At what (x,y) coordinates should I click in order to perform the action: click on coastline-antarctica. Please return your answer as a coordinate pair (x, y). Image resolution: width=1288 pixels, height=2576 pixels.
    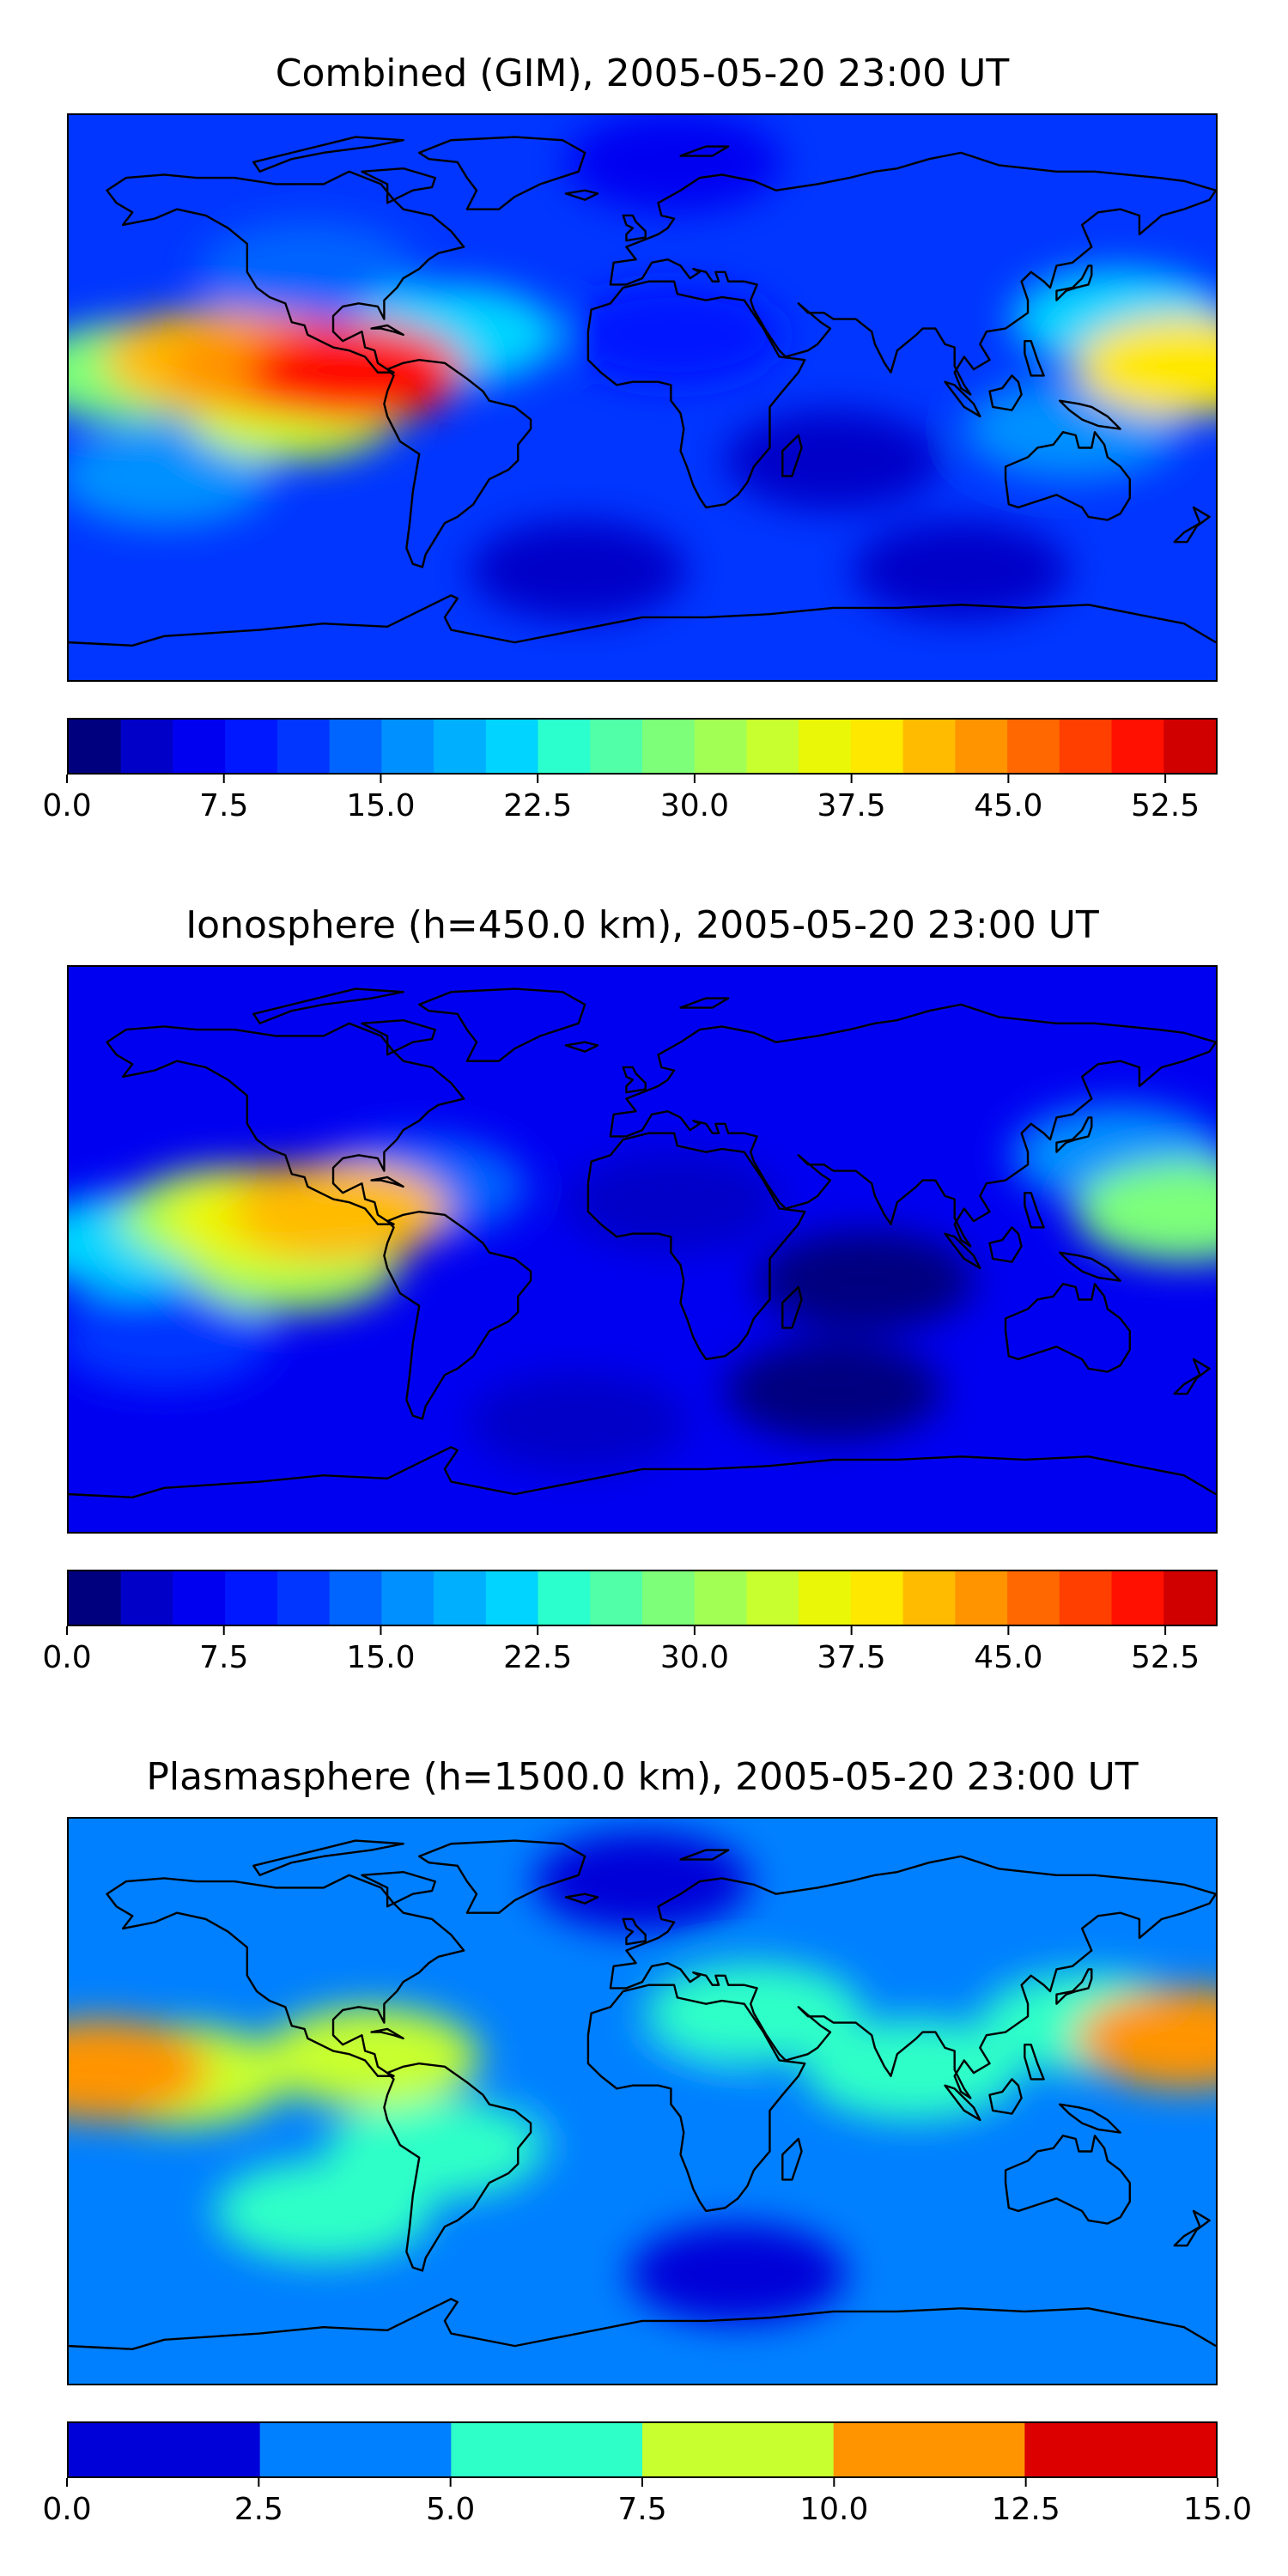
    Looking at the image, I should click on (642, 620).